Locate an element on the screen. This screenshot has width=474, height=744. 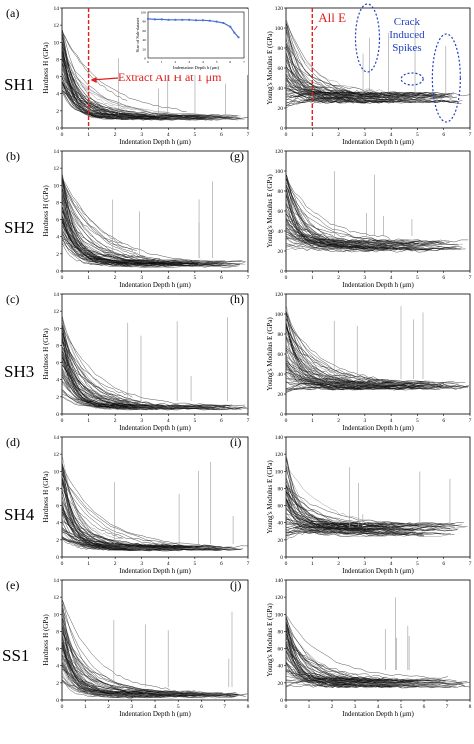
crack-label-1: Crack is located at coordinates (407, 22).